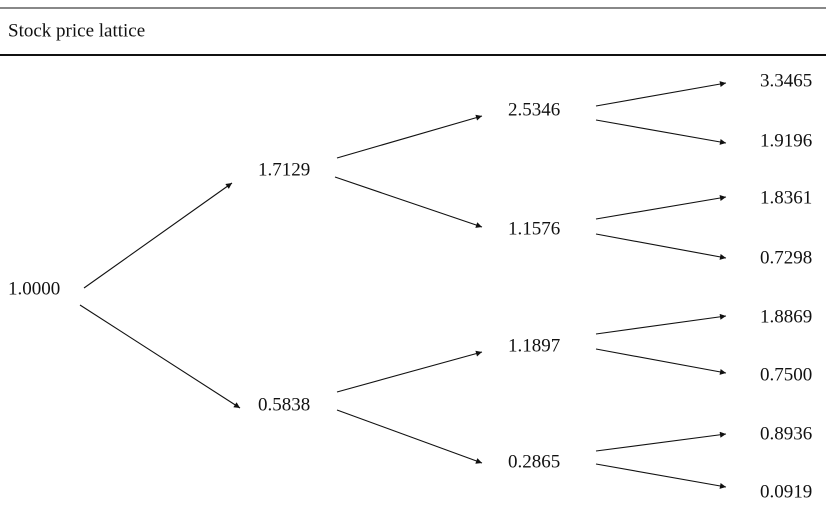 The width and height of the screenshot is (826, 512). I want to click on node-label: 1.0000, so click(34, 288).